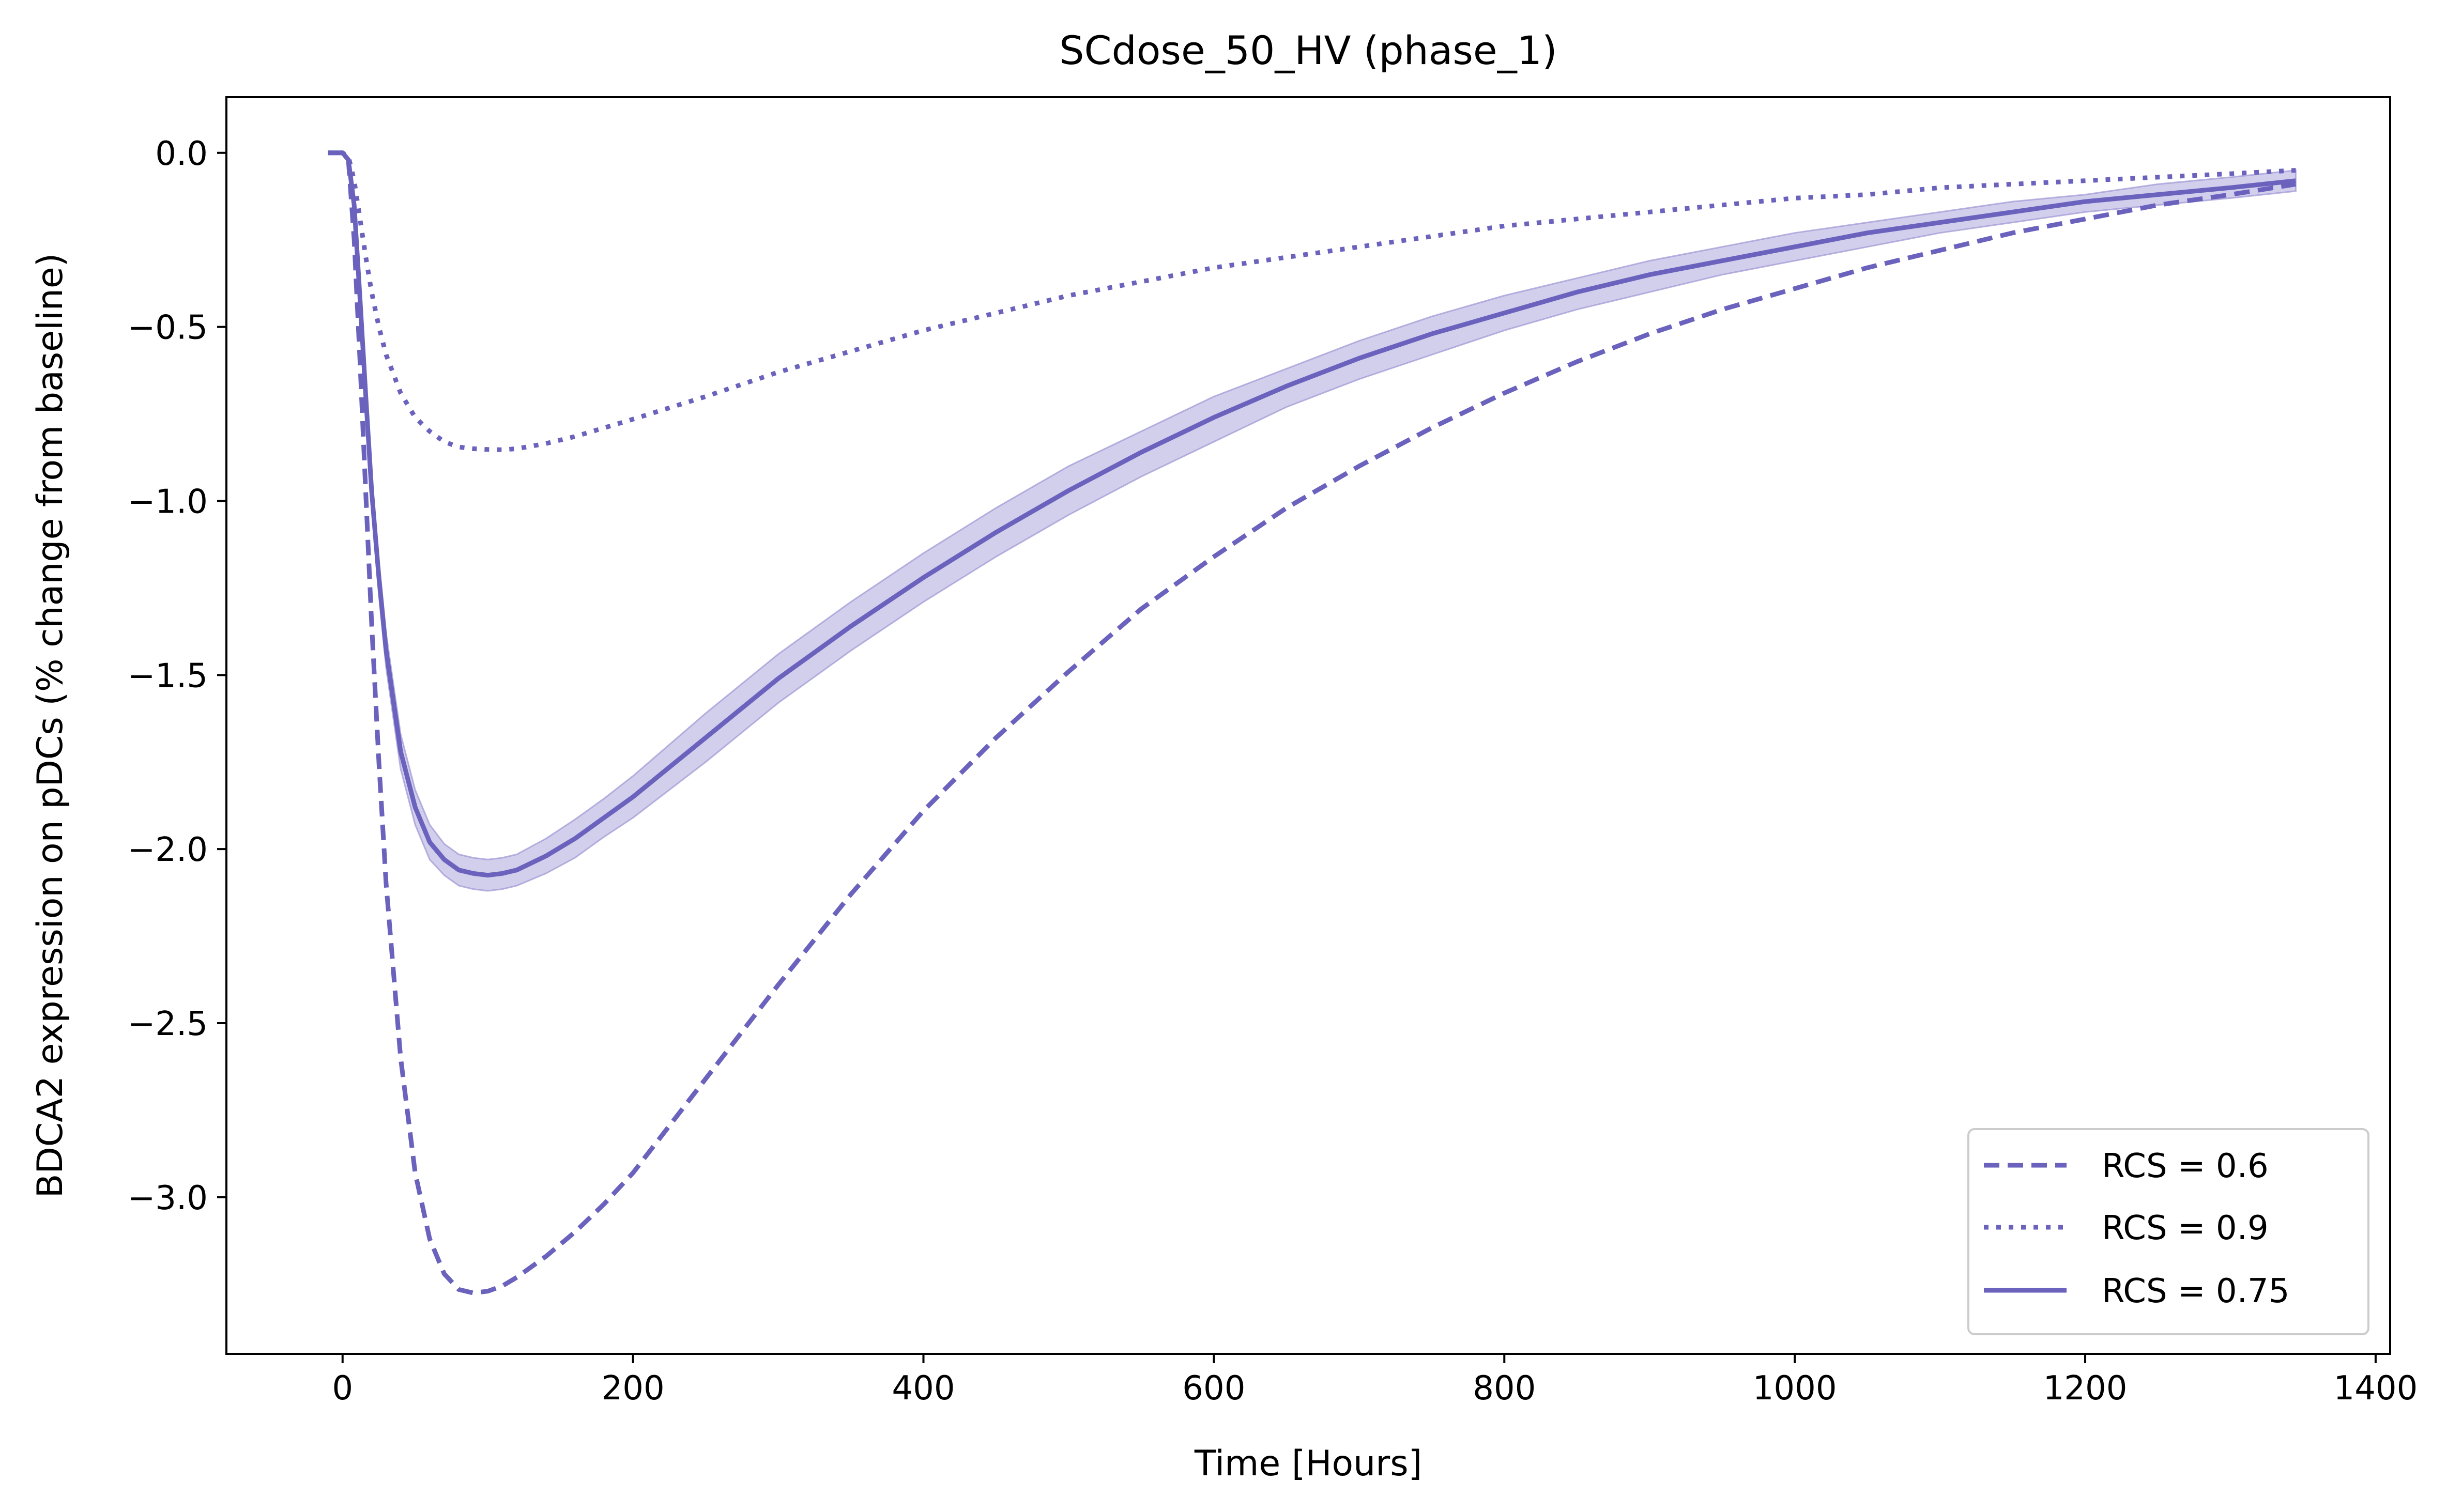 Image resolution: width=2447 pixels, height=1512 pixels. What do you see at coordinates (168, 1024) in the screenshot?
I see `y-tick-label: −2.5` at bounding box center [168, 1024].